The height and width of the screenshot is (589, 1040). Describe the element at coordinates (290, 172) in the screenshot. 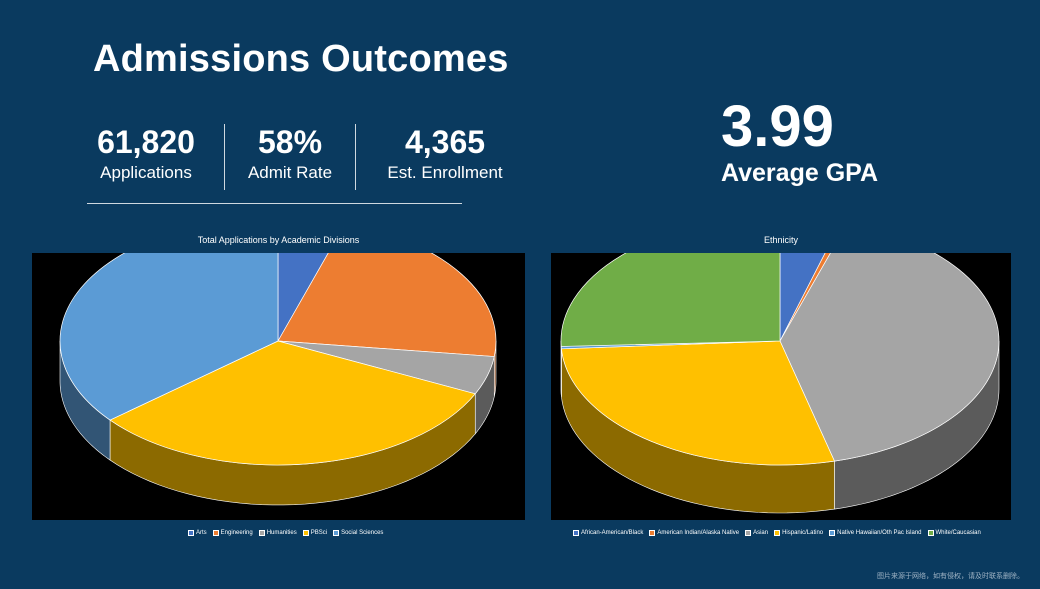

I see `stat-admit-rate-label: Admit Rate` at that location.